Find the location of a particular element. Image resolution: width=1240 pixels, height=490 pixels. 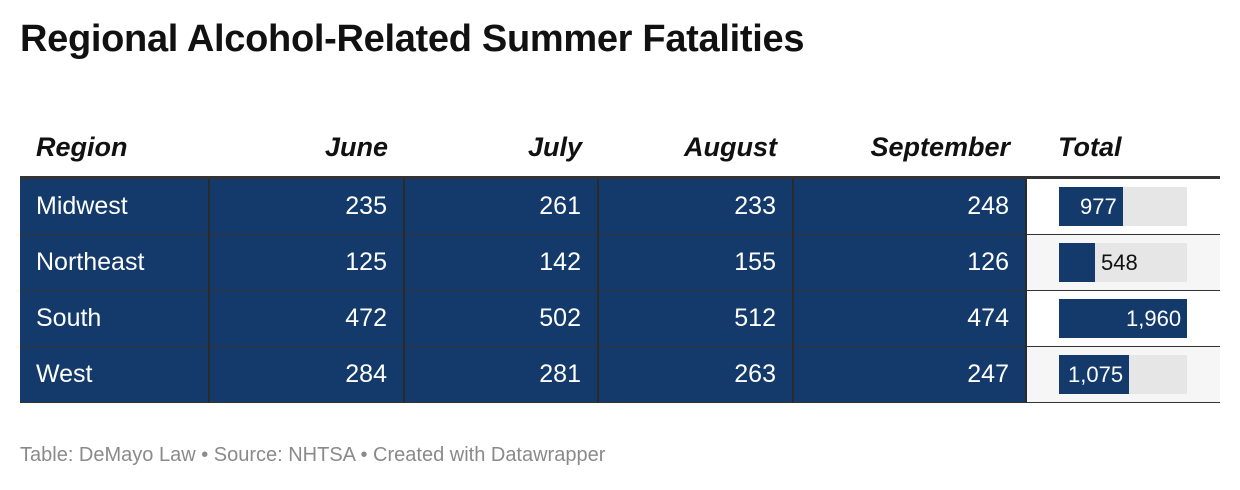

cell-august: 233 is located at coordinates (696, 206).